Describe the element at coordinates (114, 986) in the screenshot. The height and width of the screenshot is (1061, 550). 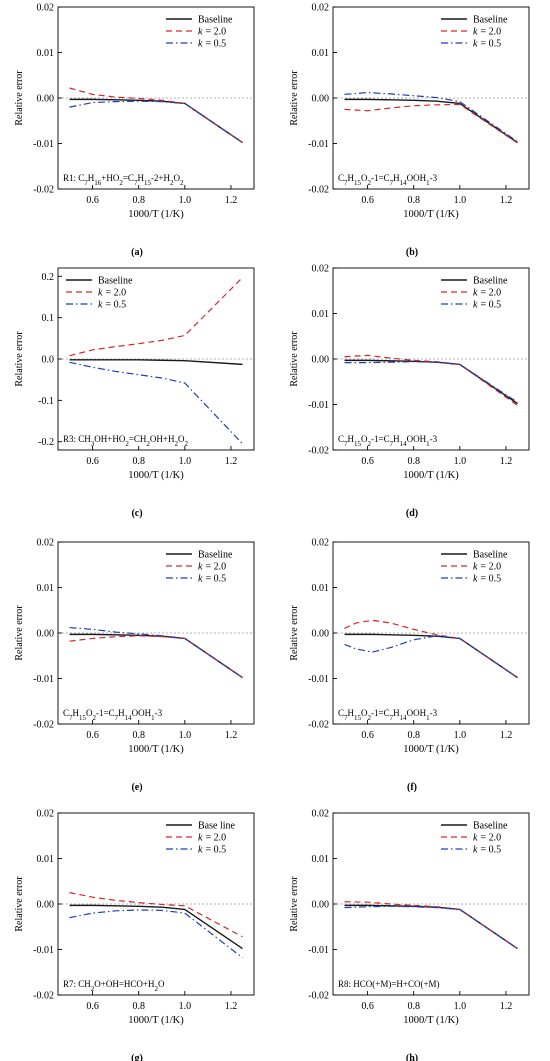
I see `reaction-annotation: R7: CH2O+OH=HCO+H2O` at that location.